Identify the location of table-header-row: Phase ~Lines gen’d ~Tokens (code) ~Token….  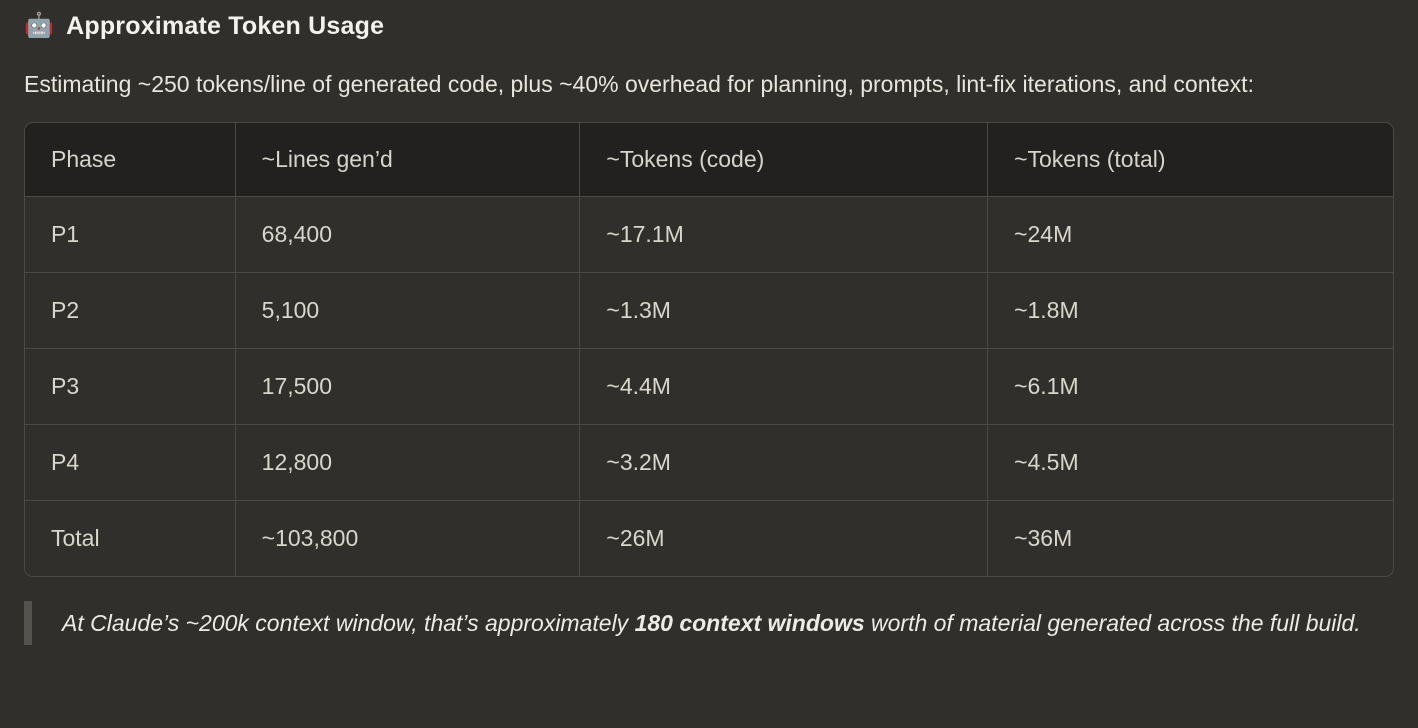
(709, 160).